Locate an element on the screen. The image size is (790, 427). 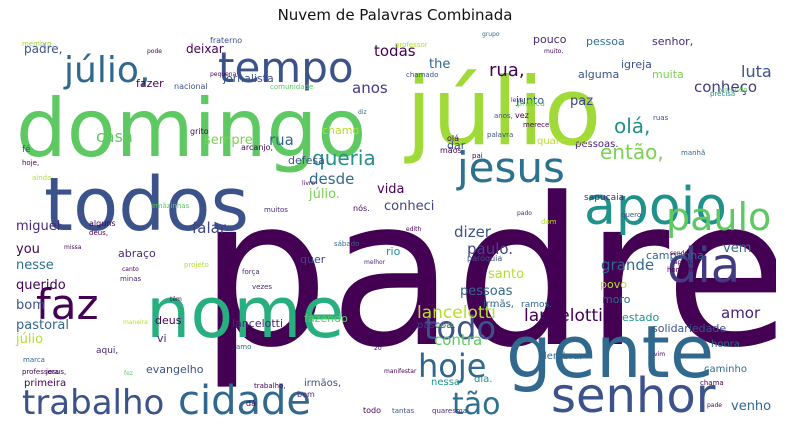
word-cloud-word: fraterno is located at coordinates (226, 40).